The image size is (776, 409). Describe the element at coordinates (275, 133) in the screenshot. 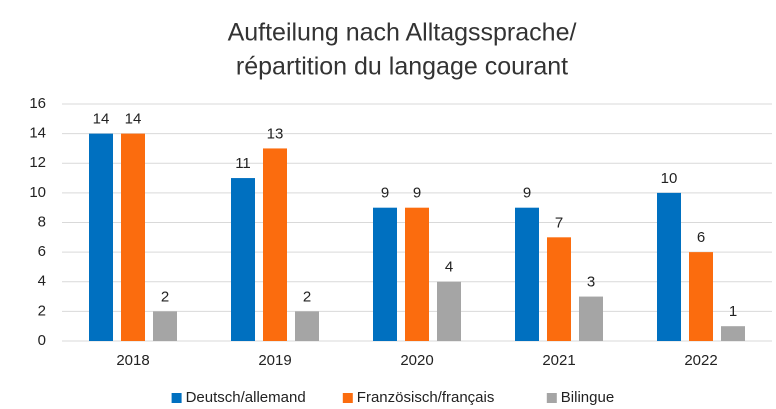

I see `data-label: 13` at that location.